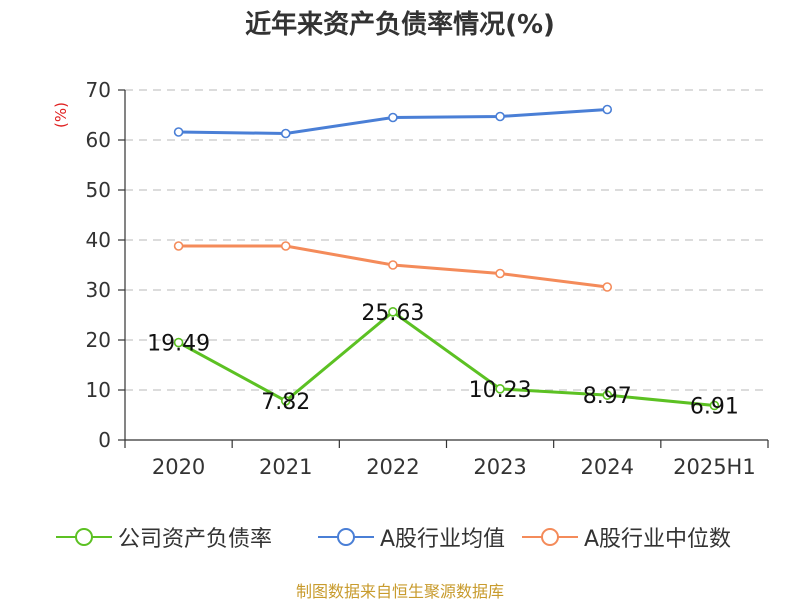 The width and height of the screenshot is (800, 602). What do you see at coordinates (98, 340) in the screenshot?
I see `y-tick-label: 20` at bounding box center [98, 340].